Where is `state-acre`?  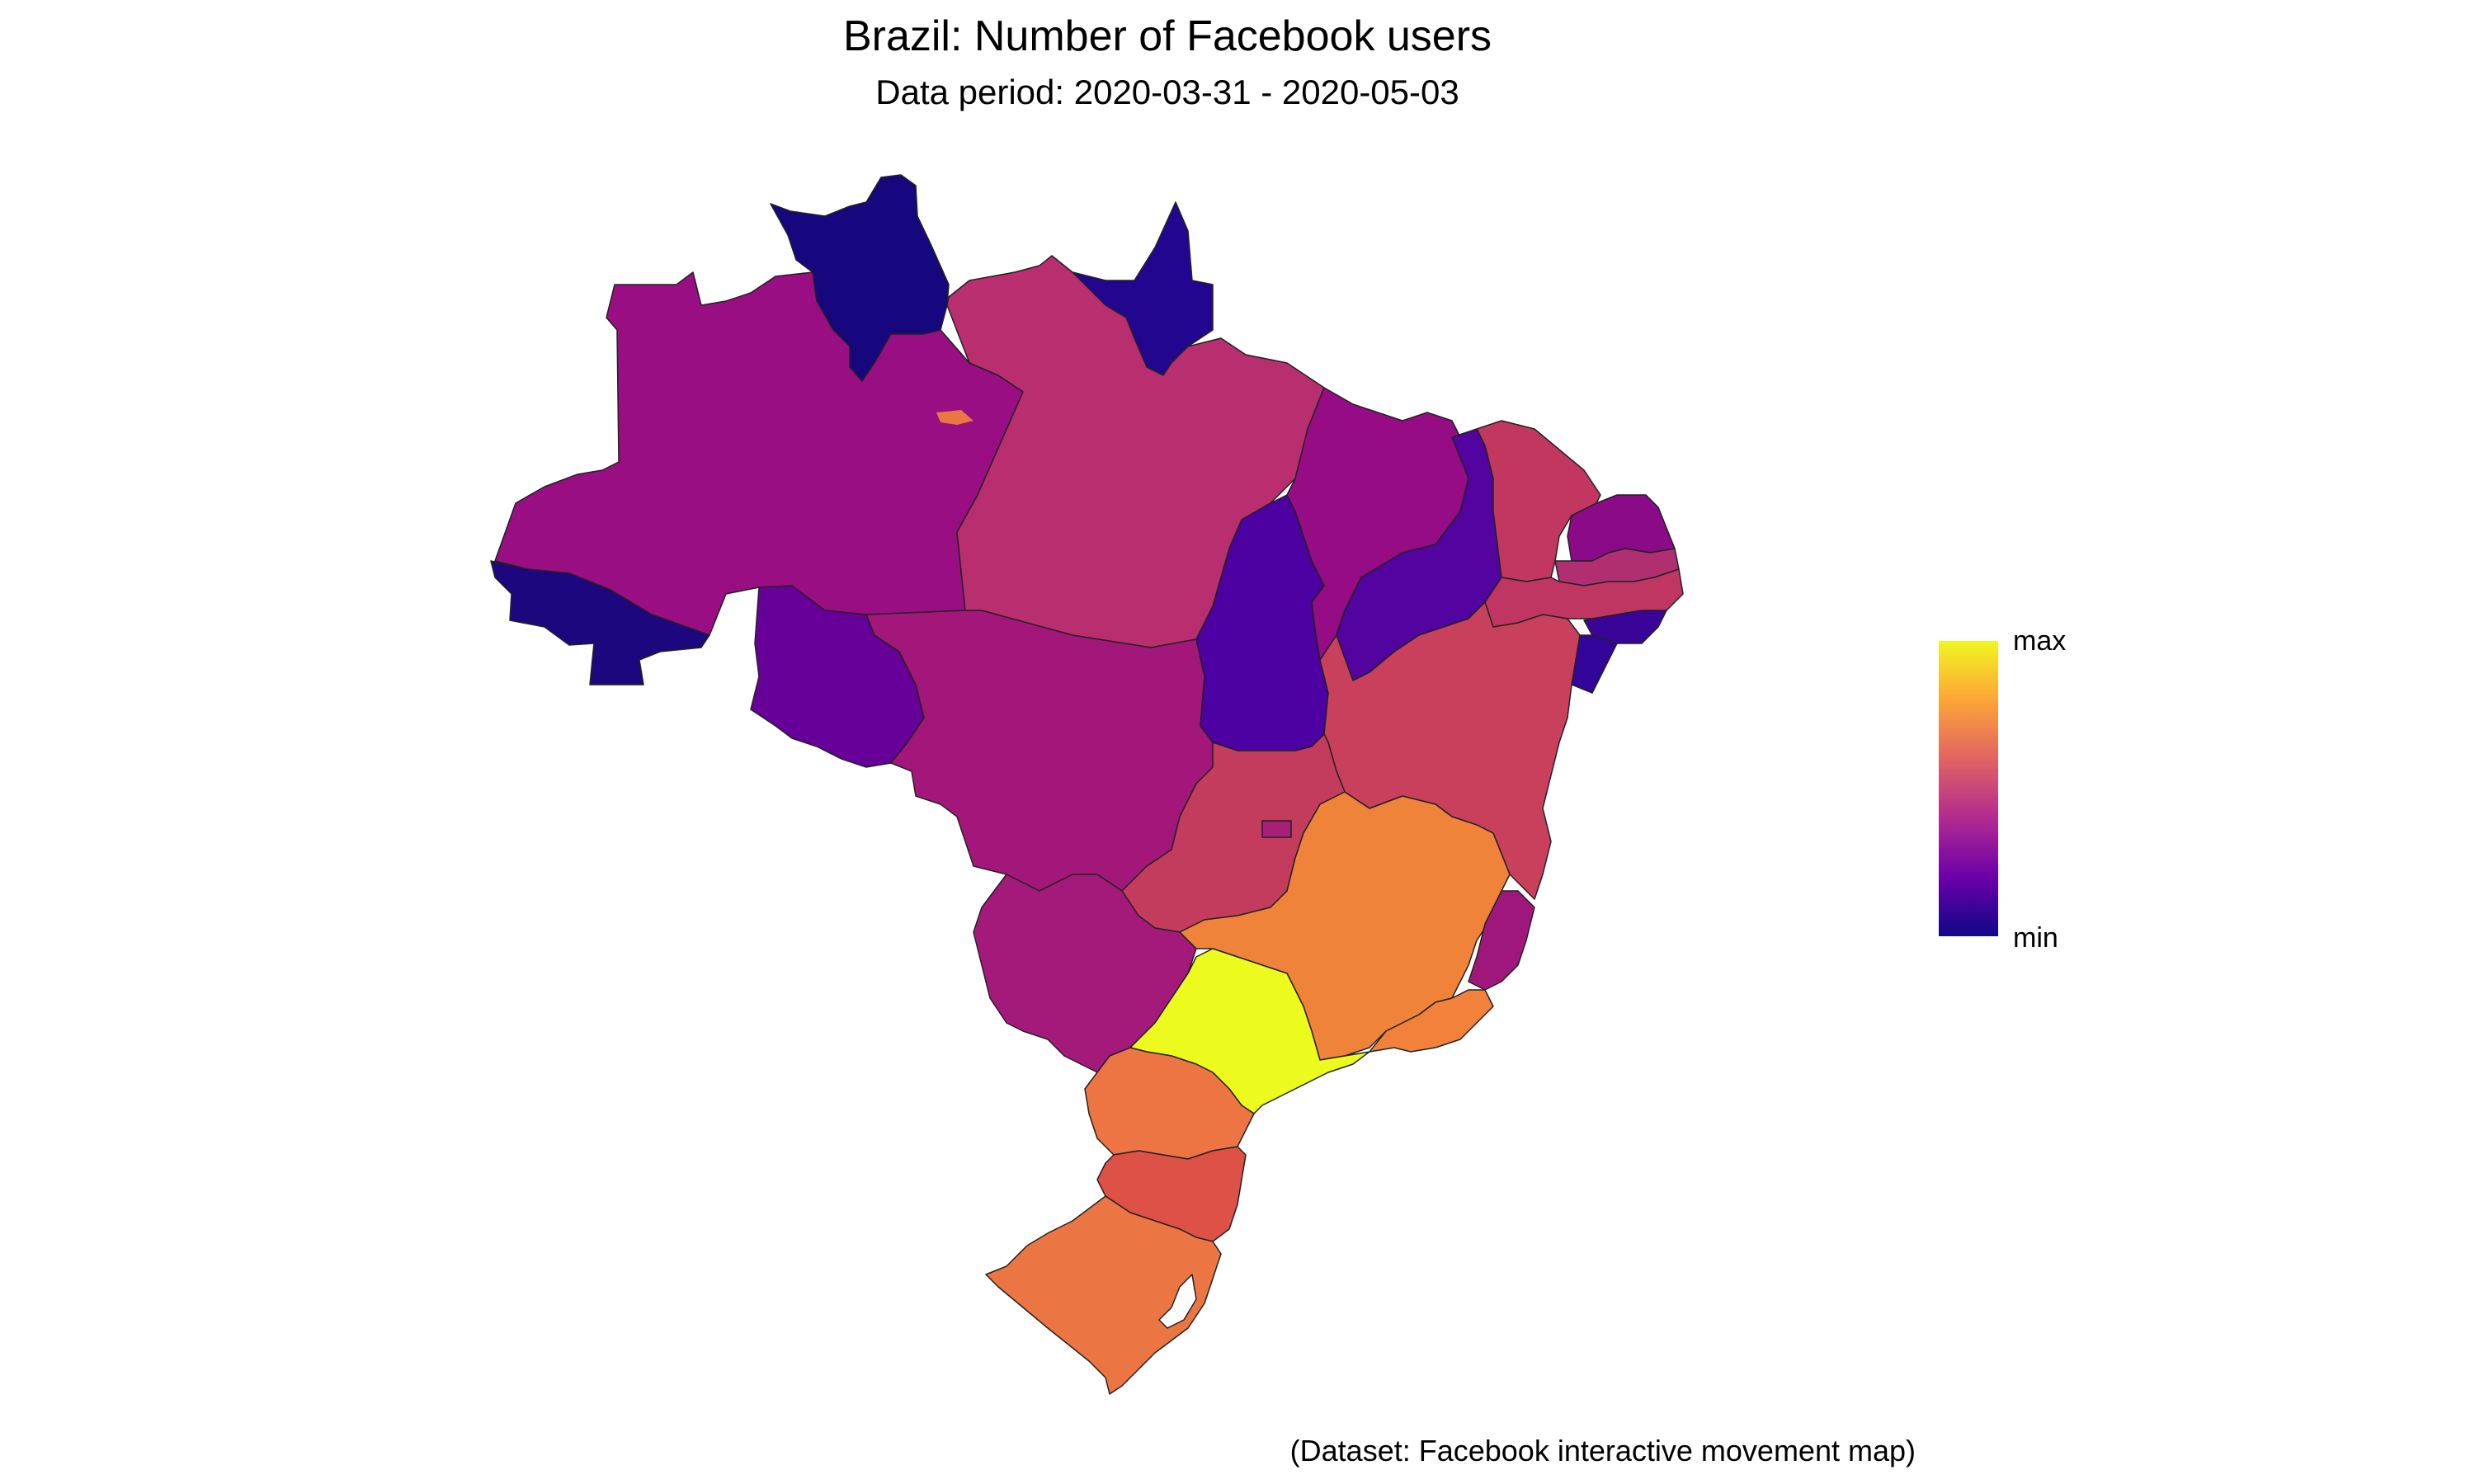 state-acre is located at coordinates (600, 622).